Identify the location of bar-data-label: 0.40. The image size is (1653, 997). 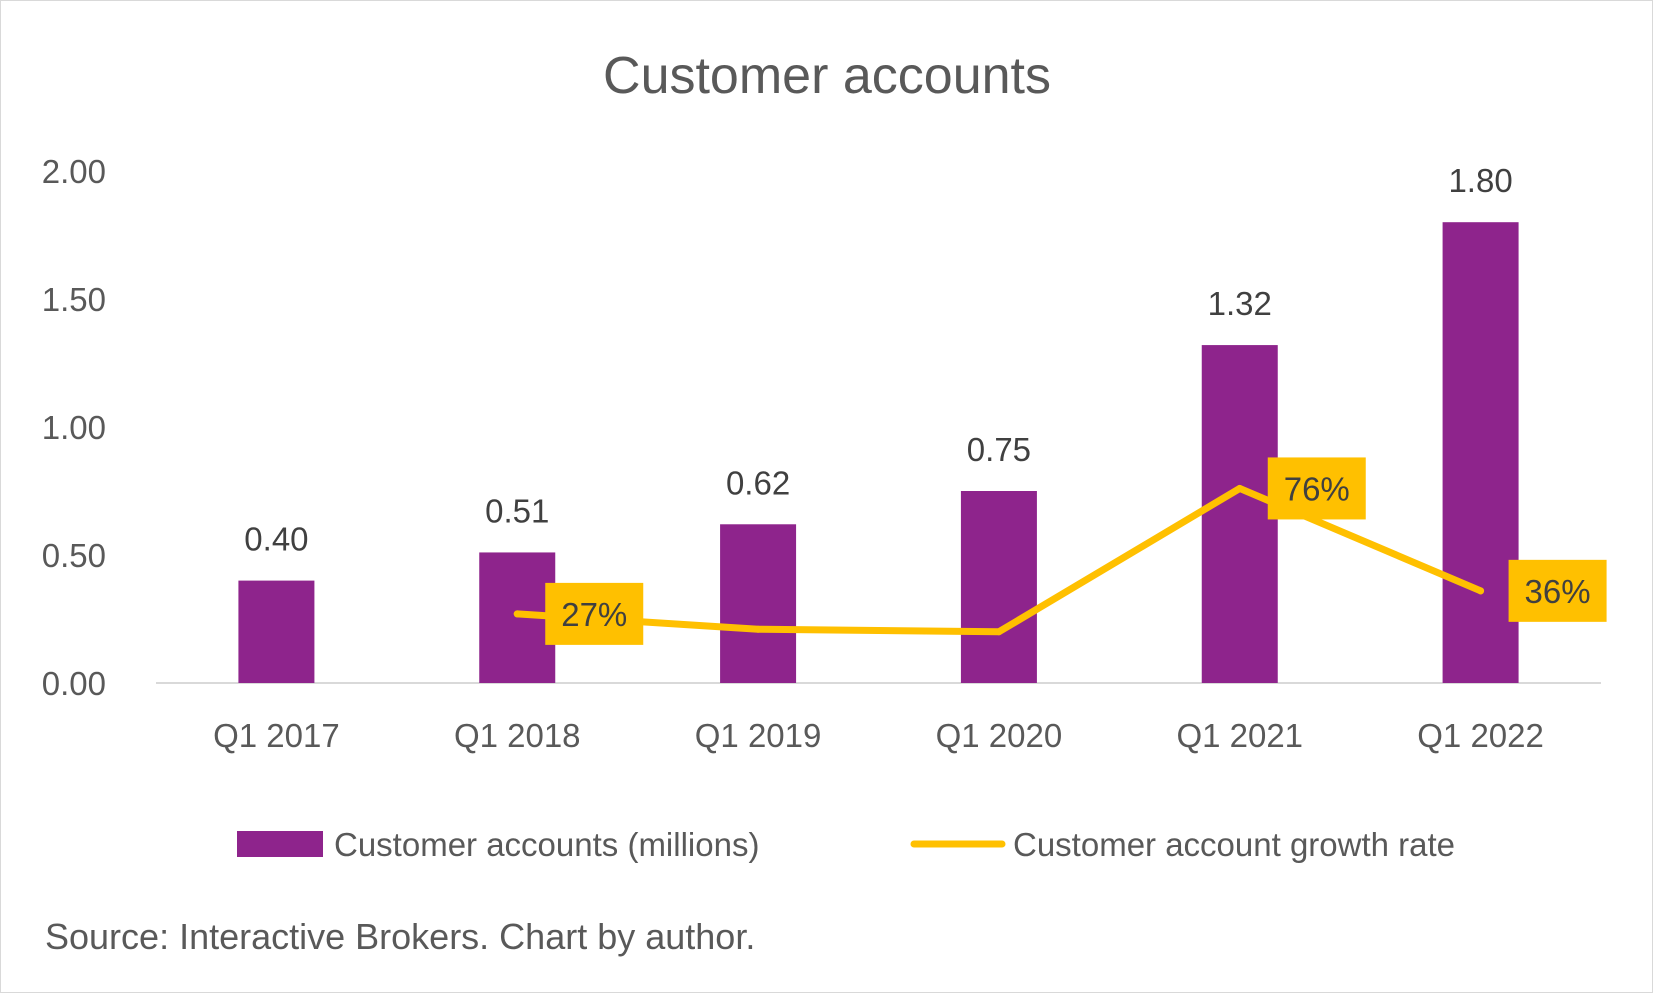
(276, 539).